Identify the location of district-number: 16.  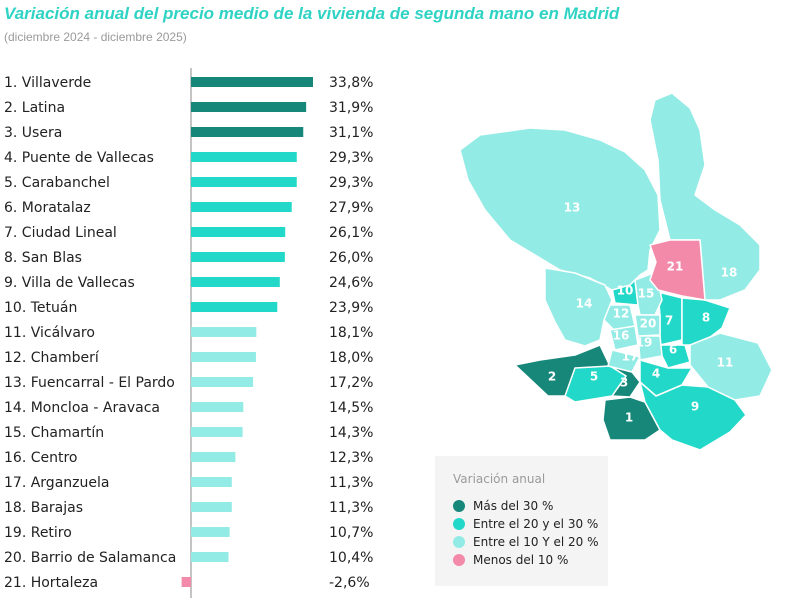
(621, 336).